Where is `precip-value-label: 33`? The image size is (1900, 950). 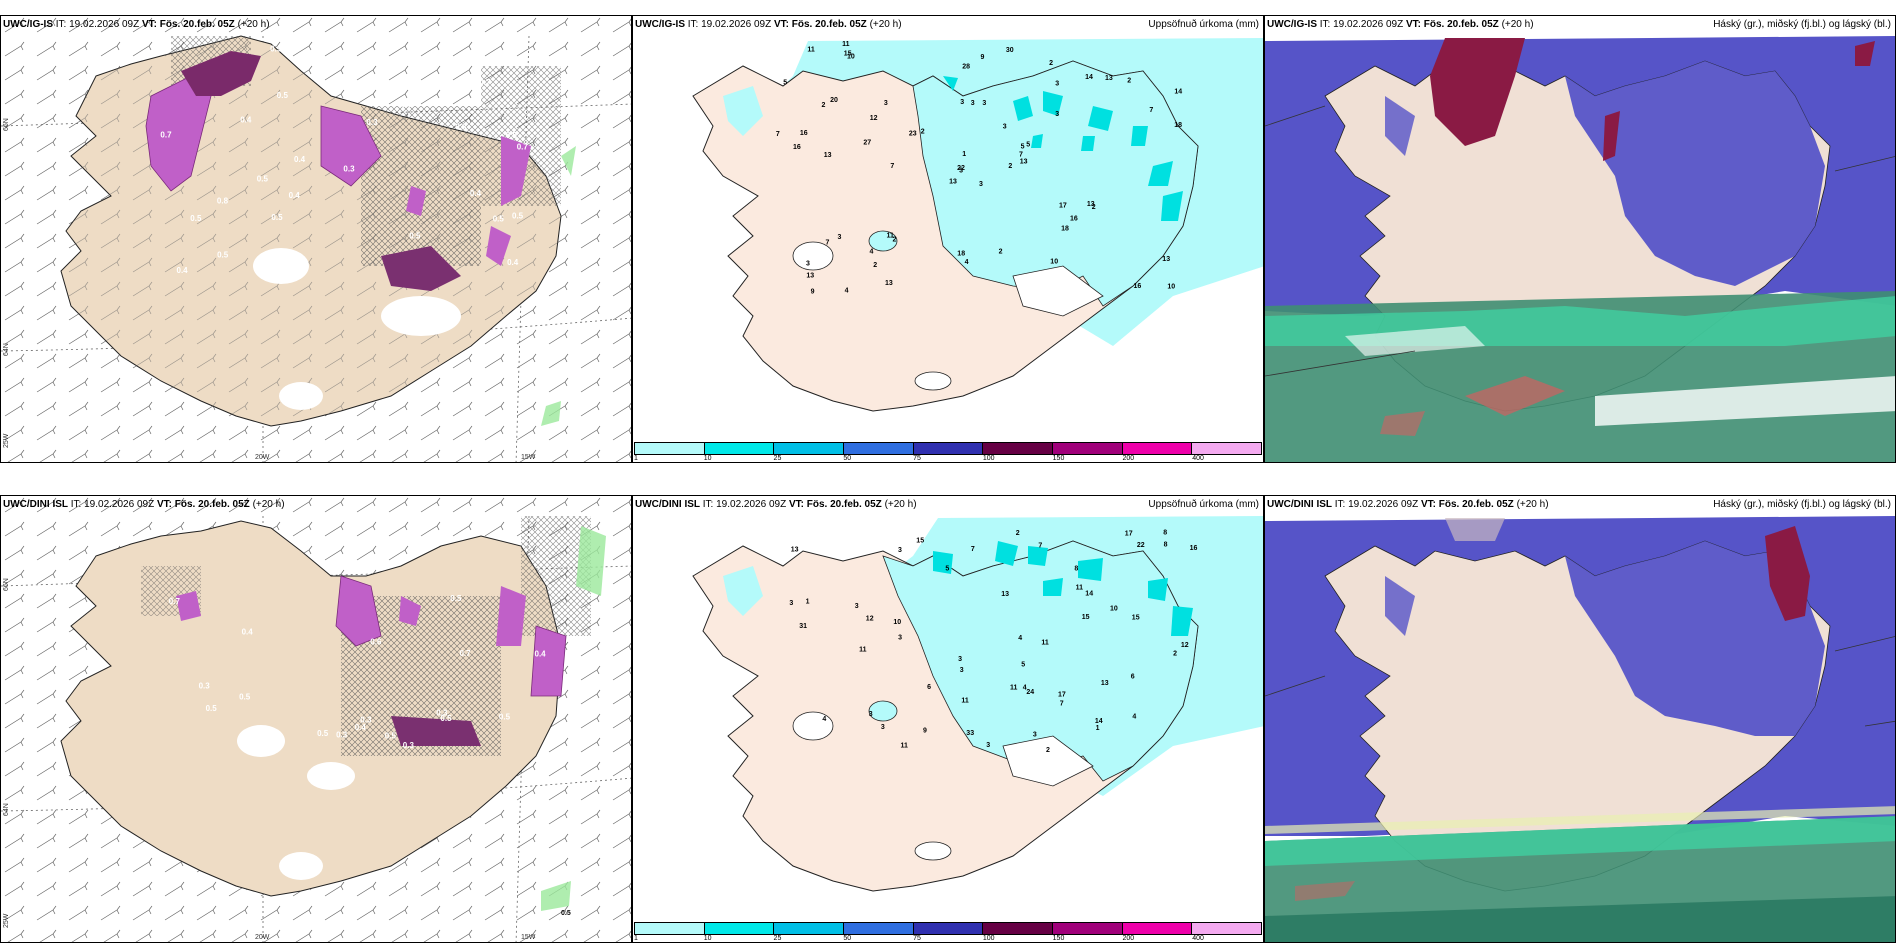
precip-value-label: 33 is located at coordinates (970, 733).